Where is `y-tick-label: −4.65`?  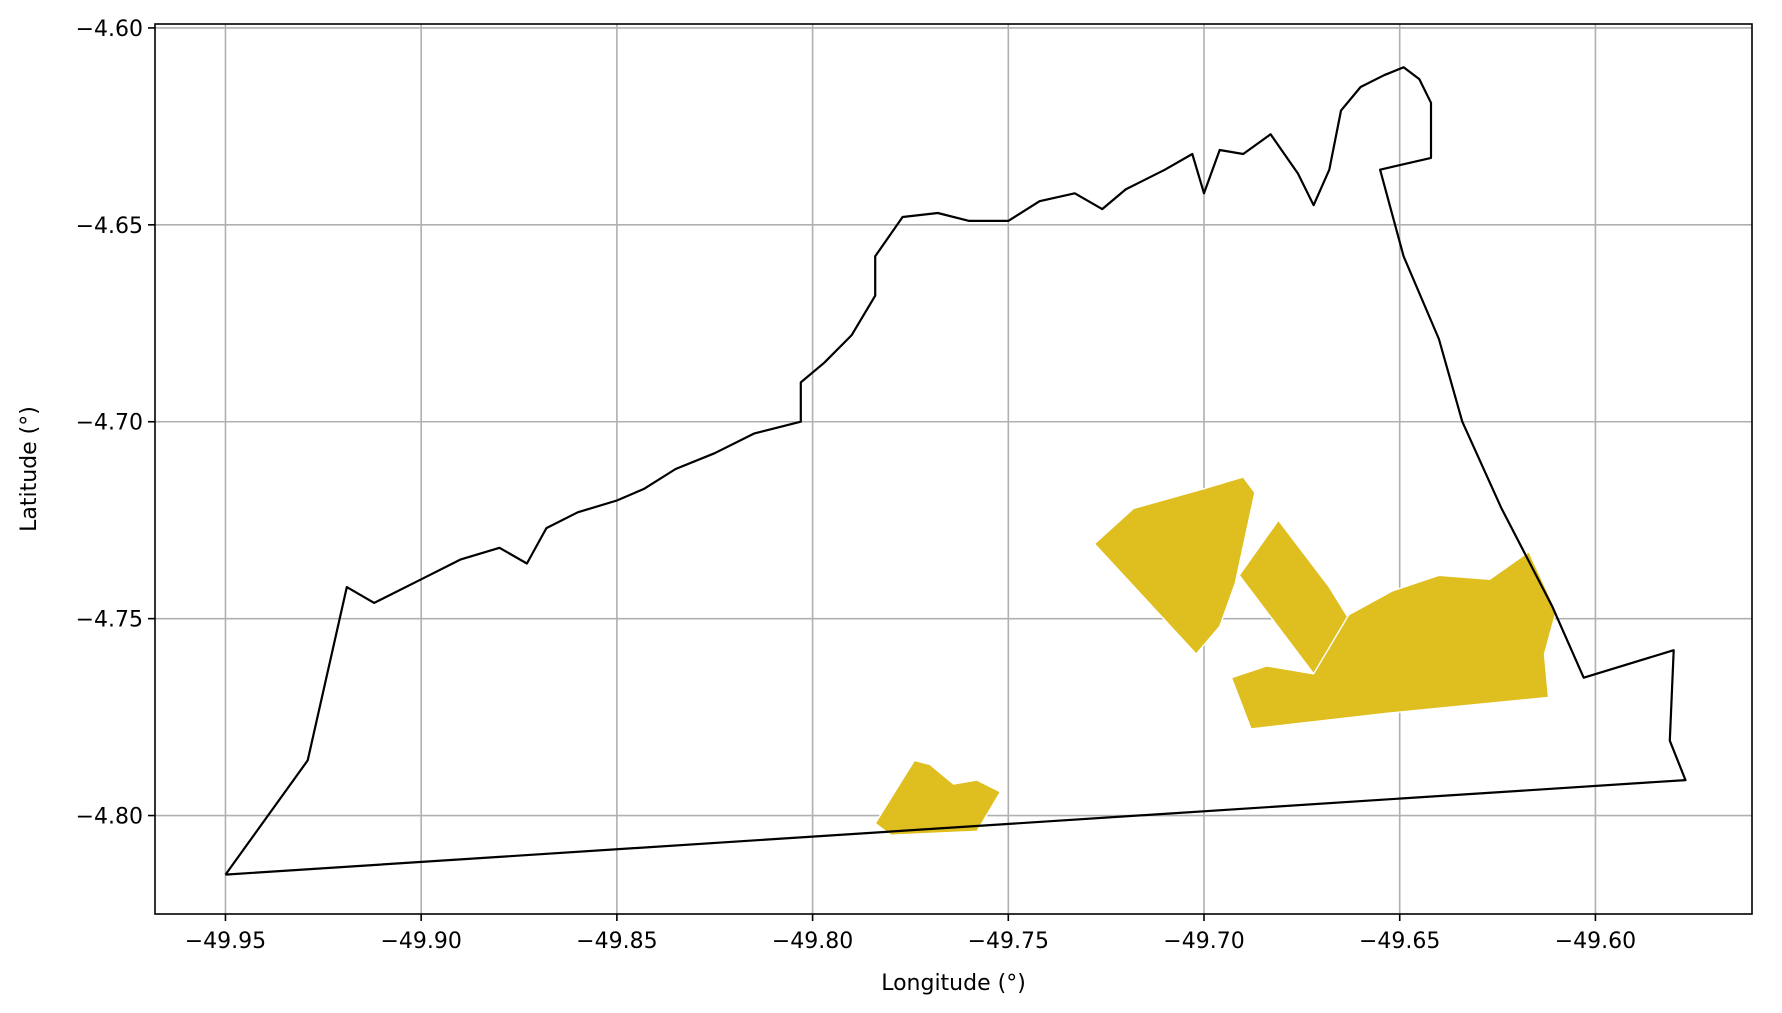
y-tick-label: −4.65 is located at coordinates (109, 226).